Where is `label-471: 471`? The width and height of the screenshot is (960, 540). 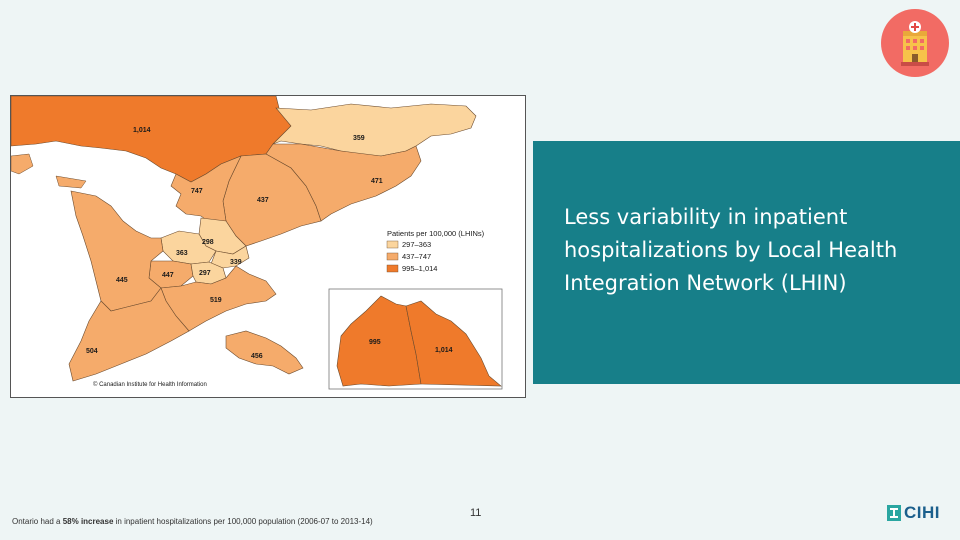 label-471: 471 is located at coordinates (377, 181).